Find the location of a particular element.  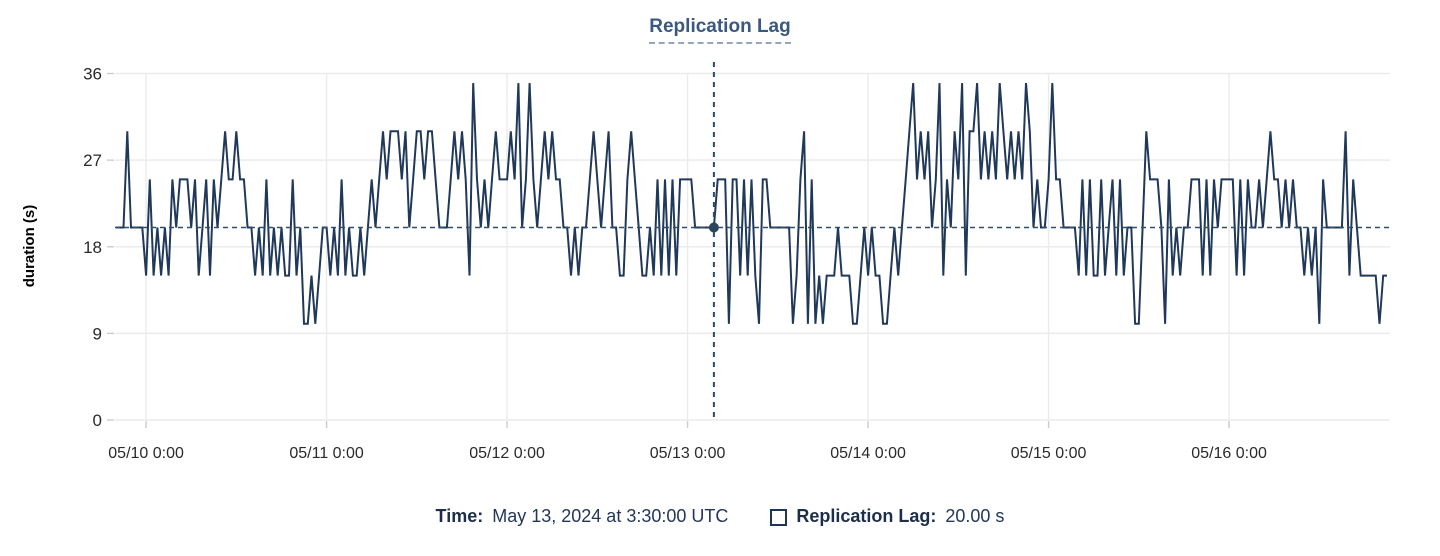

y-axis-title: duration (s) is located at coordinates (29, 246).